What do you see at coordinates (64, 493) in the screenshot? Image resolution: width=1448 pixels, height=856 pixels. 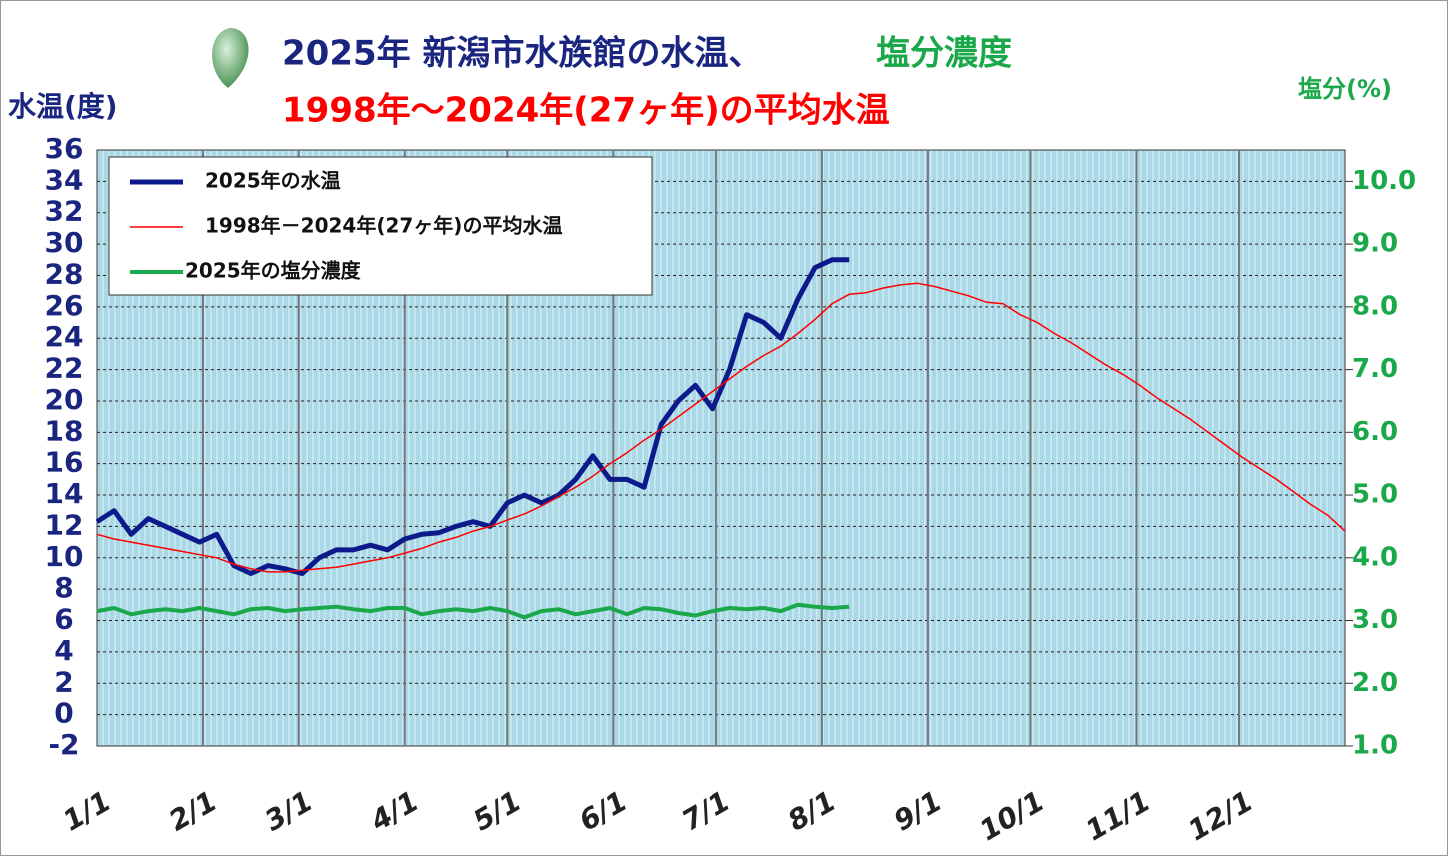 I see `y-tick-label: 14` at bounding box center [64, 493].